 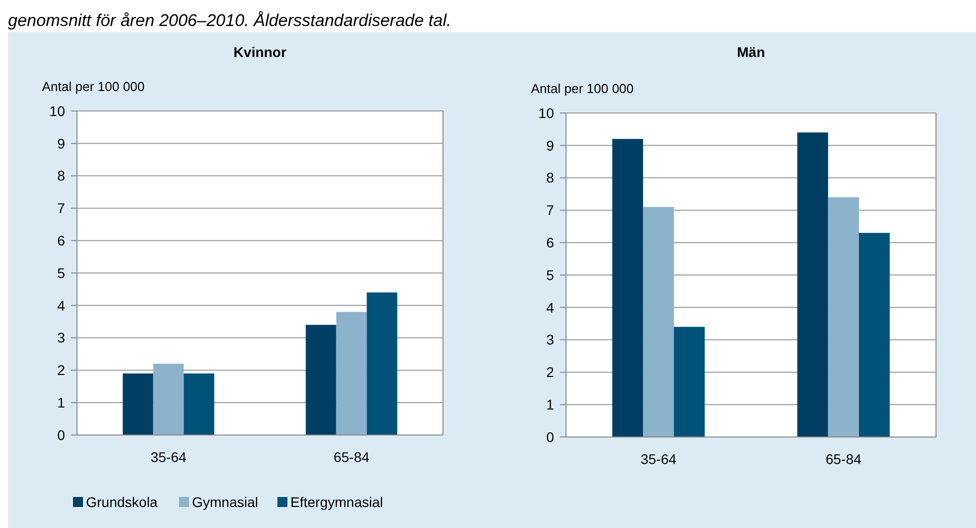 I want to click on chart-title: Kvinnor, so click(x=260, y=52).